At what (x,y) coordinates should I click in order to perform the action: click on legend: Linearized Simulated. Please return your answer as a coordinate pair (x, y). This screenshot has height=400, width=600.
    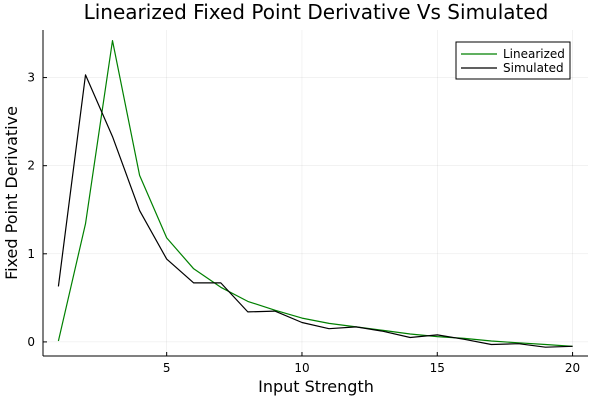
    Looking at the image, I should click on (513, 60).